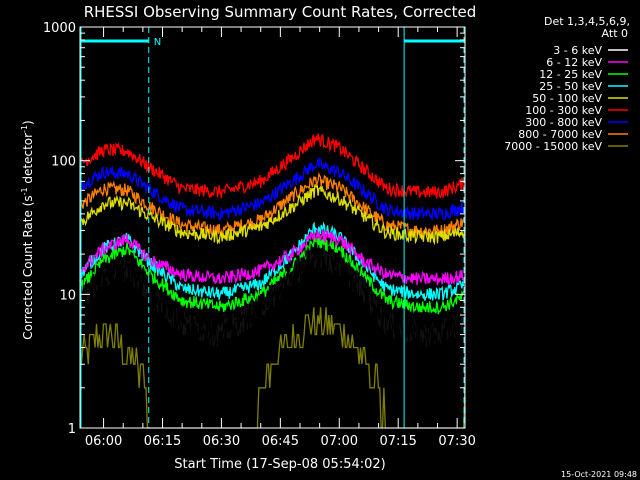 The image size is (640, 480). I want to click on timestamp: 15-Oct-2021 09:48, so click(599, 474).